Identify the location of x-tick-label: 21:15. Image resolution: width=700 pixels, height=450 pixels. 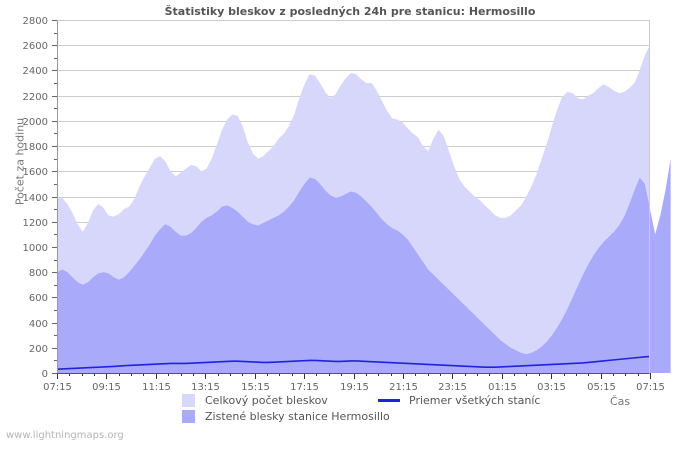
(403, 387).